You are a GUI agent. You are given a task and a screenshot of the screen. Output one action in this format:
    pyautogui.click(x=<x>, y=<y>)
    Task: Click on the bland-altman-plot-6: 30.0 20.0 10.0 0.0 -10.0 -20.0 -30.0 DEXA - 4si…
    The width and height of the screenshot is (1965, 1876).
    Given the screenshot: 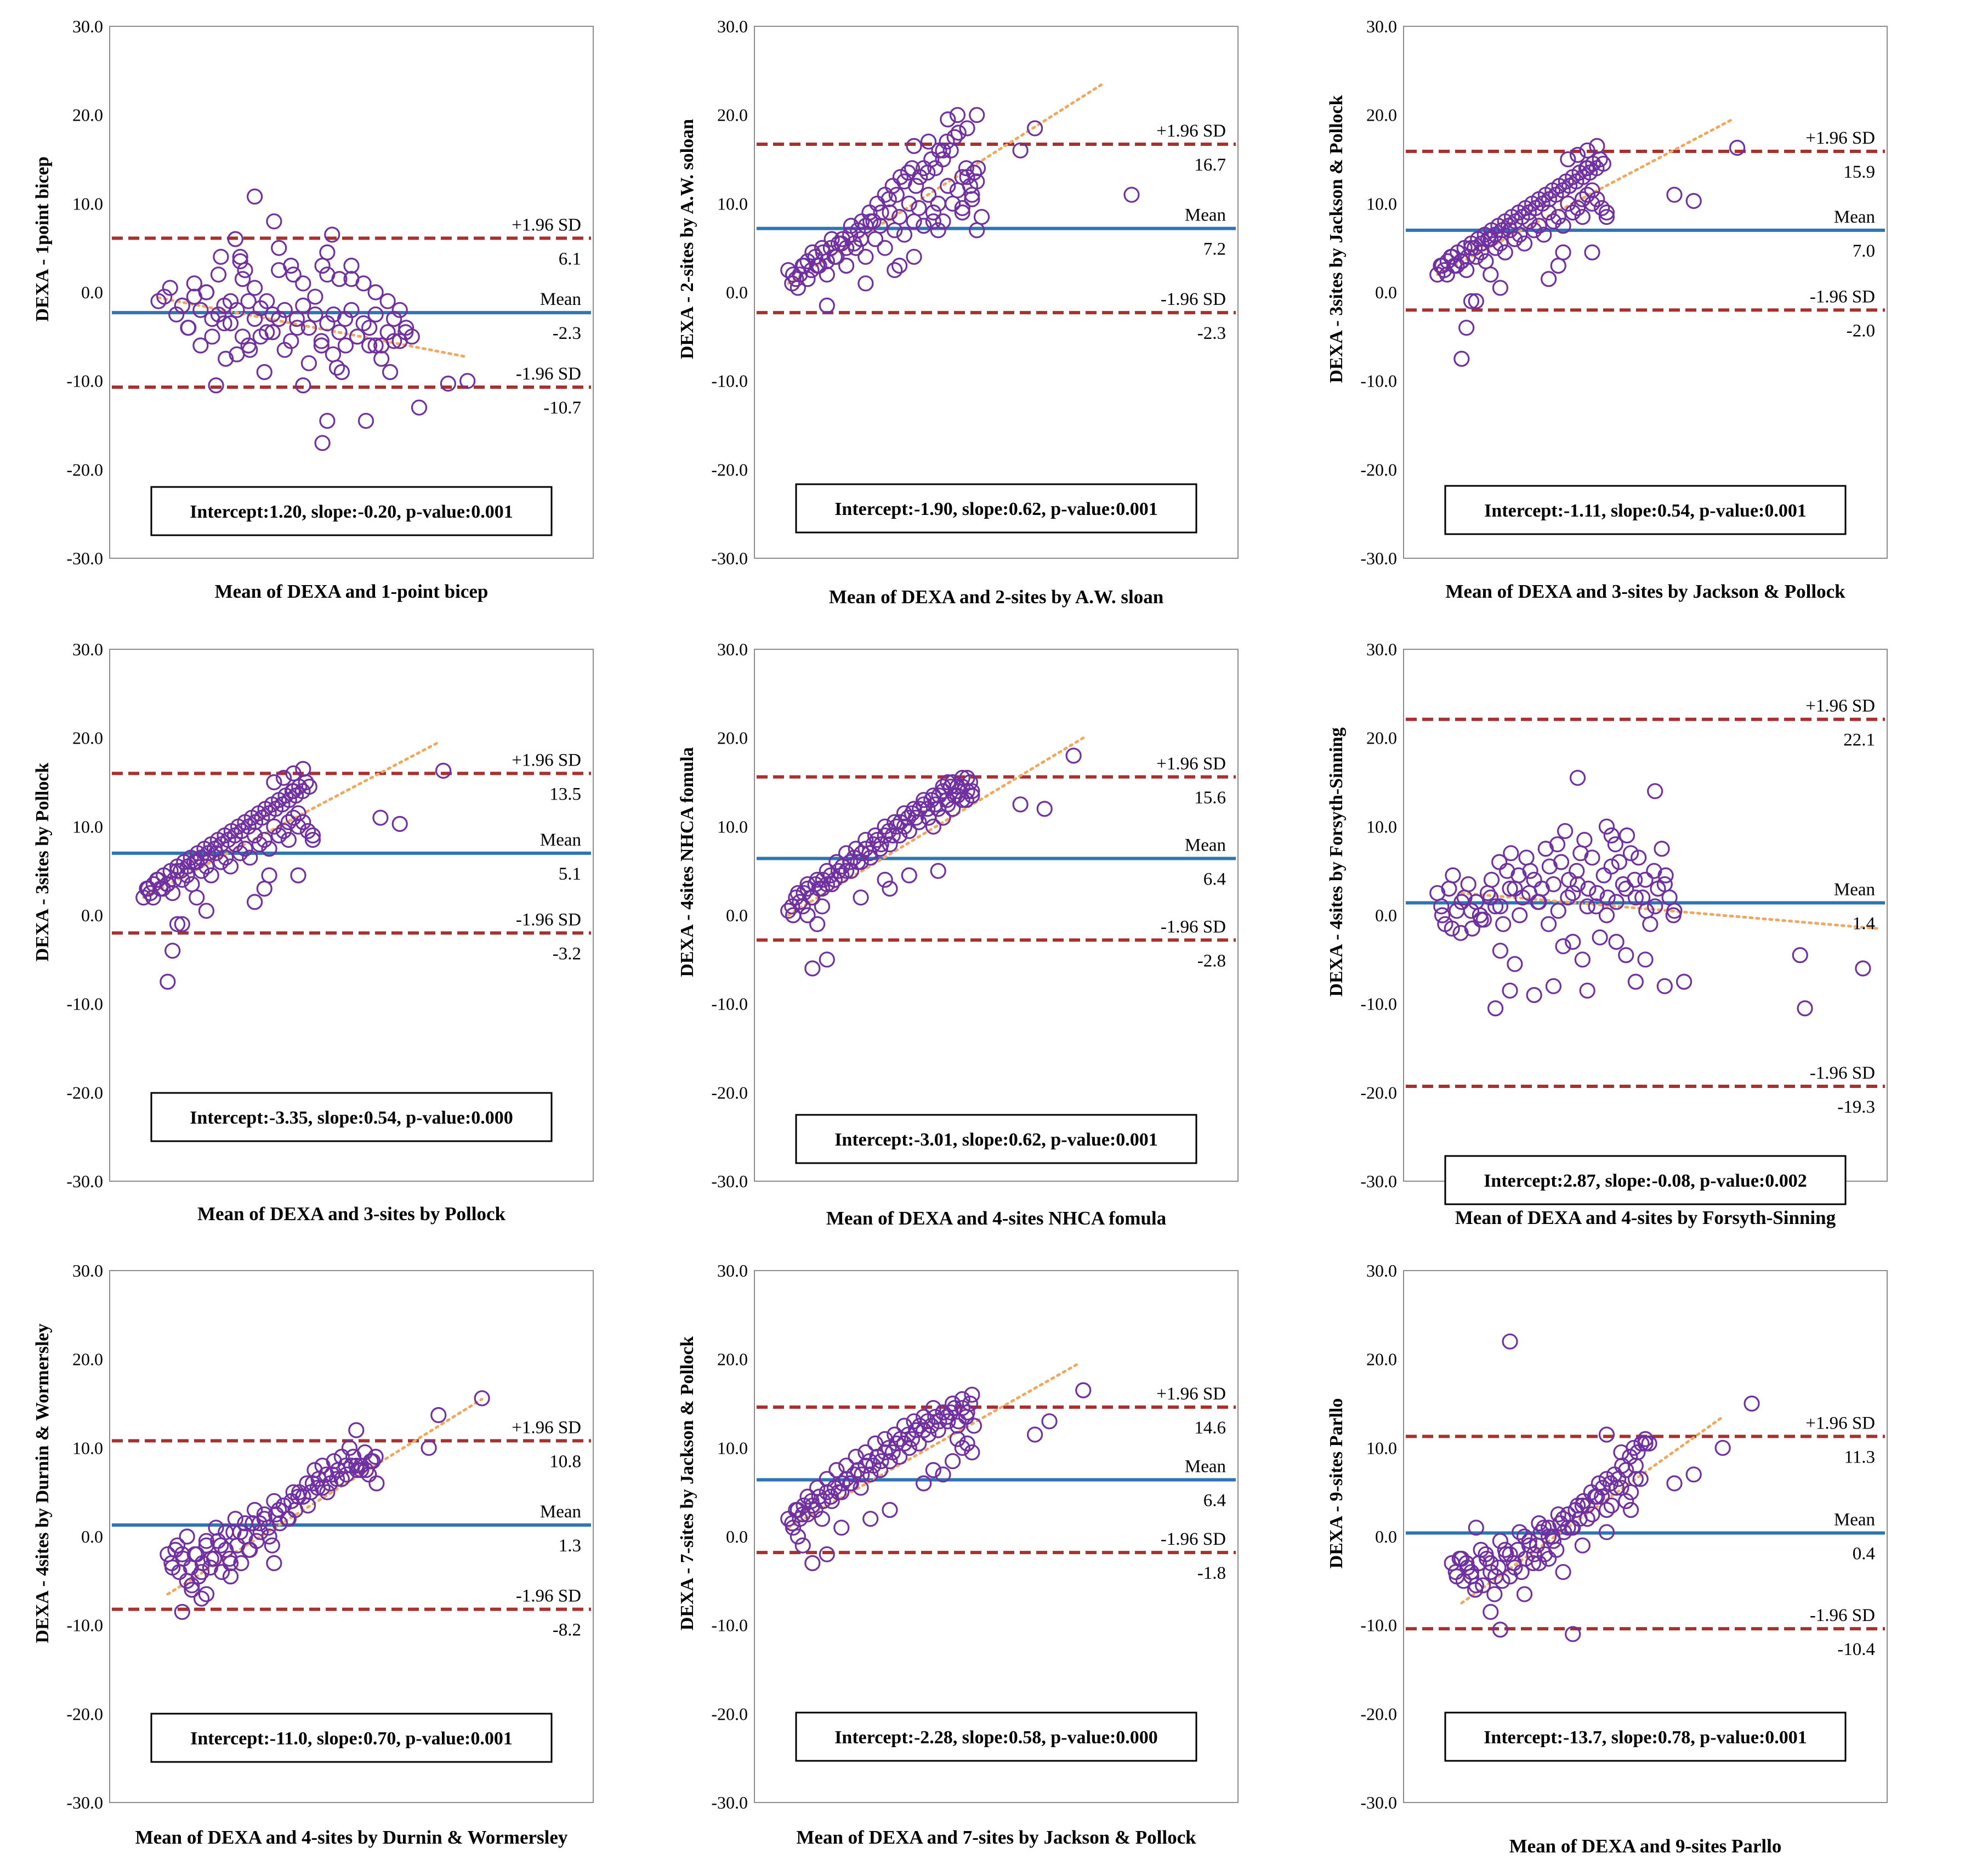 What is the action you would take?
    pyautogui.click(x=1607, y=933)
    